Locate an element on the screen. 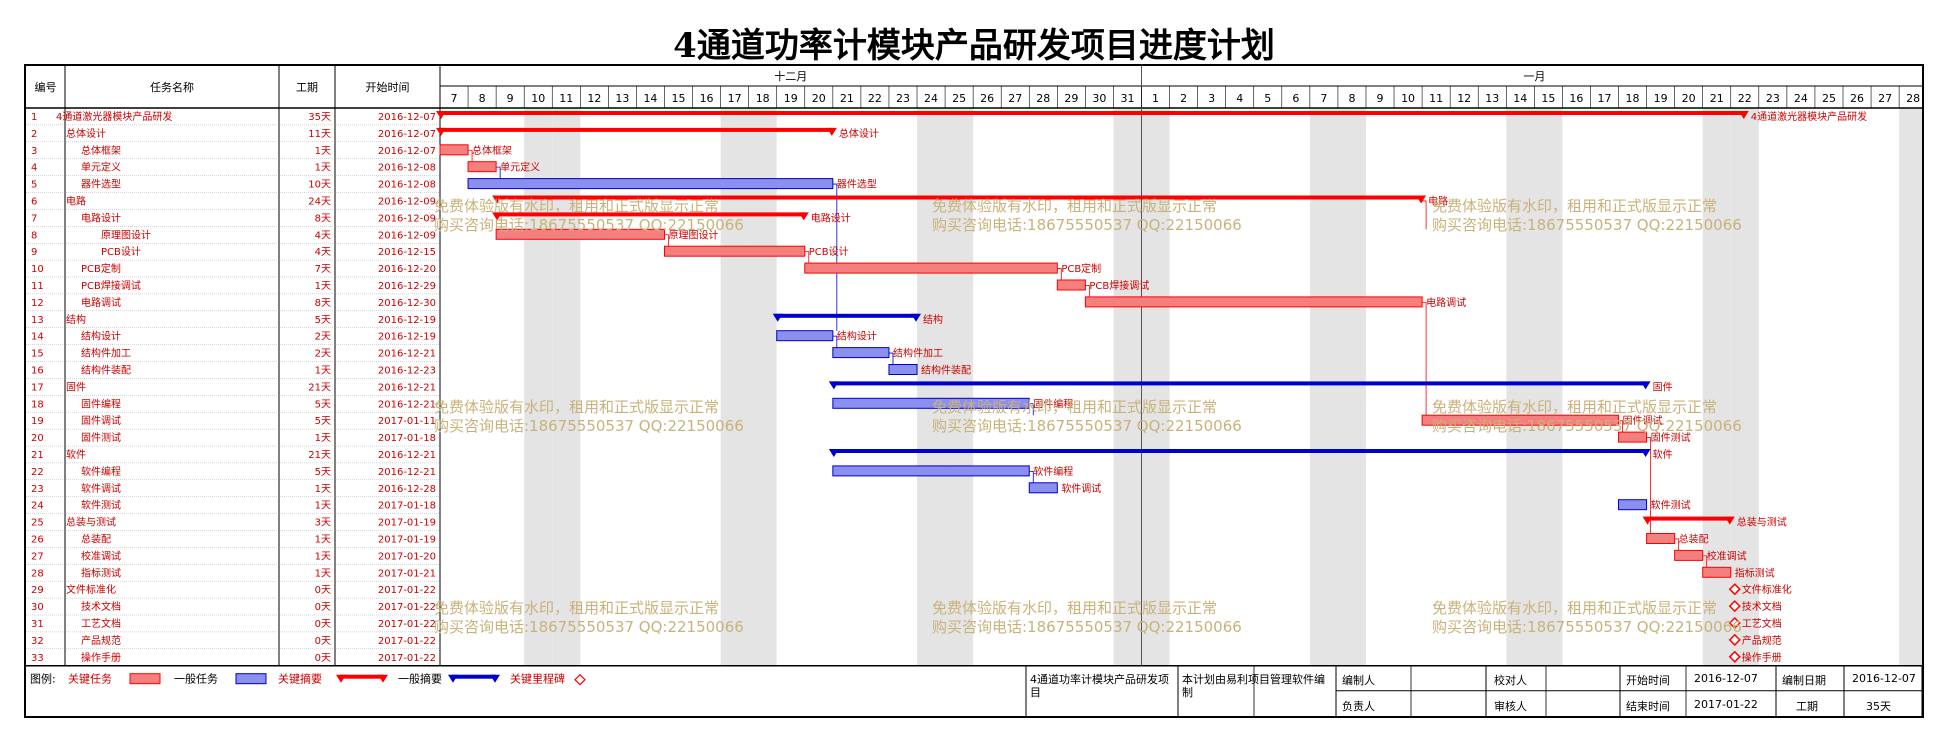 This screenshot has width=1948, height=742. footer-duration-label: 工期 is located at coordinates (1807, 706).